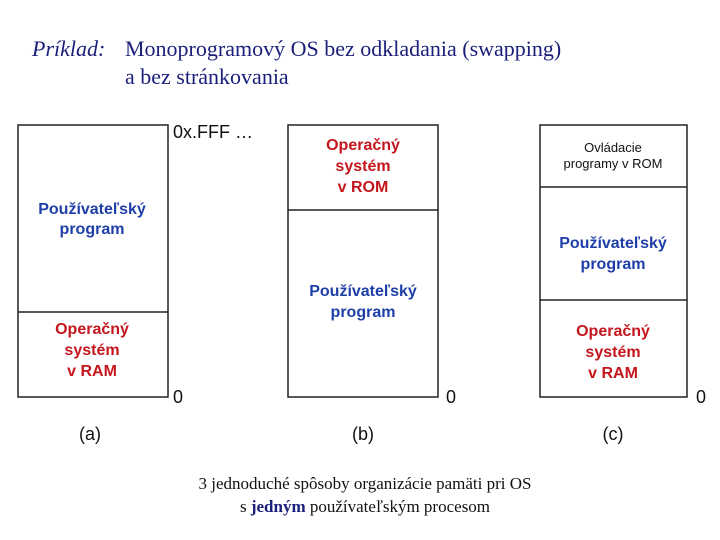 The height and width of the screenshot is (540, 720). Describe the element at coordinates (363, 187) in the screenshot. I see `text-line: v ROM` at that location.